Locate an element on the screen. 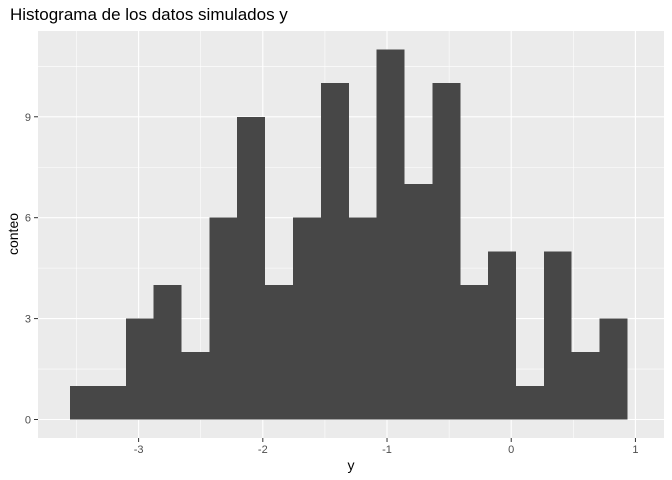 The width and height of the screenshot is (672, 480). y-tick-label: 0 is located at coordinates (28, 421).